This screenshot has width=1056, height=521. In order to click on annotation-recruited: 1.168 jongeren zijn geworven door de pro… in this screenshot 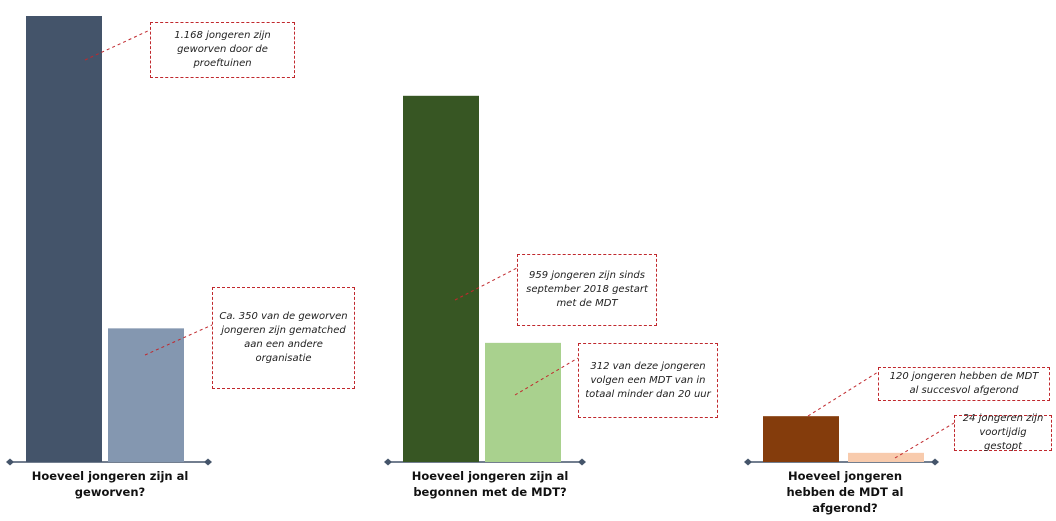, I will do `click(222, 50)`.